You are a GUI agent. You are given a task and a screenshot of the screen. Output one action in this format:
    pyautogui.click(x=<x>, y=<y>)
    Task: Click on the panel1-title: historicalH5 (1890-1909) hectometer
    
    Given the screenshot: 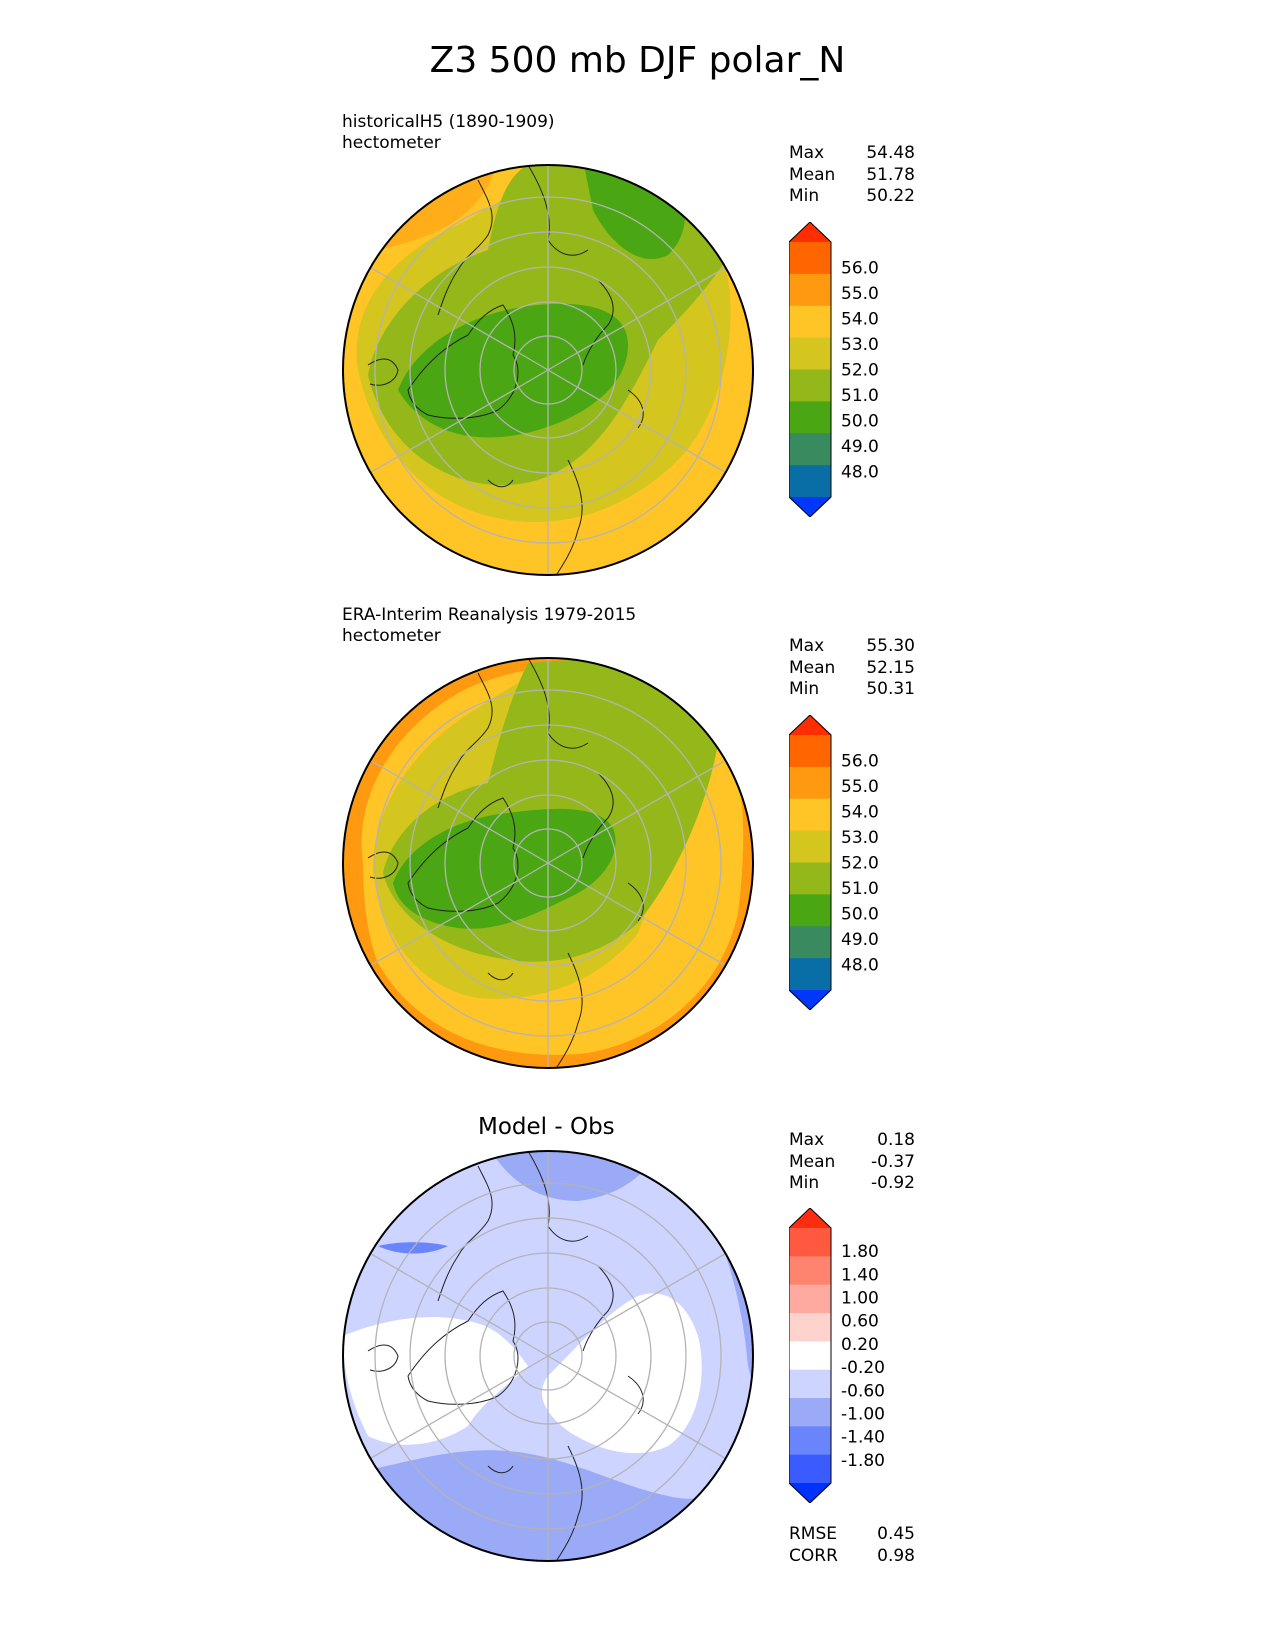 What is the action you would take?
    pyautogui.click(x=448, y=133)
    